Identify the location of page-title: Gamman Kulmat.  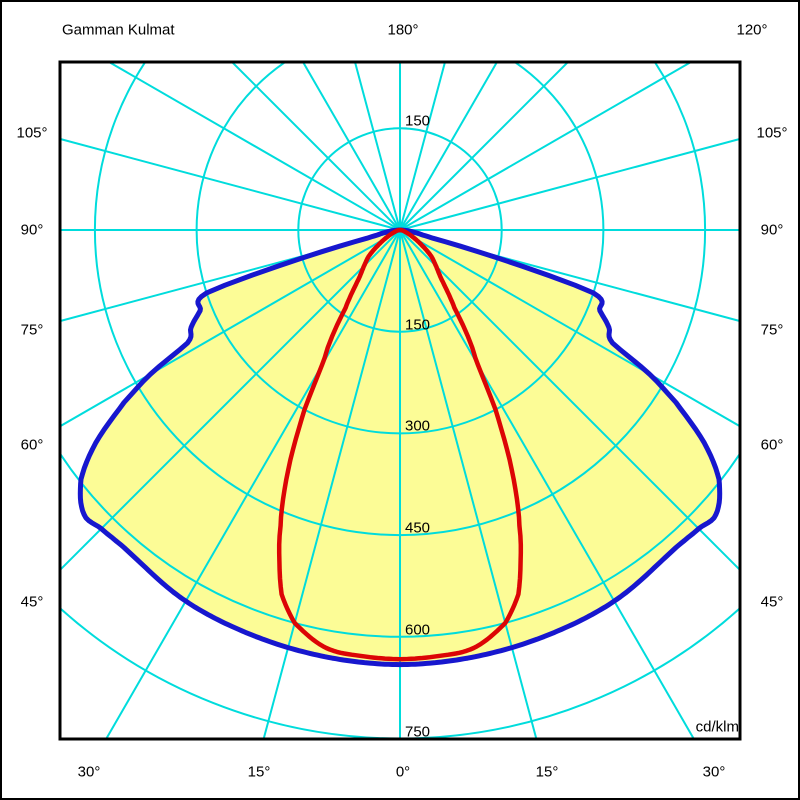
(118, 30).